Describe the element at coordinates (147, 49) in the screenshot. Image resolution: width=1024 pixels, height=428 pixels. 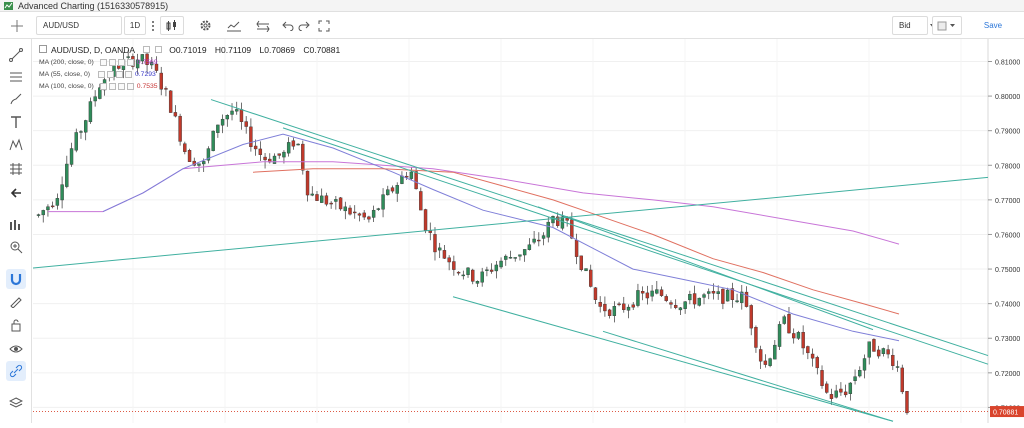
I see `legend-eye-icon` at that location.